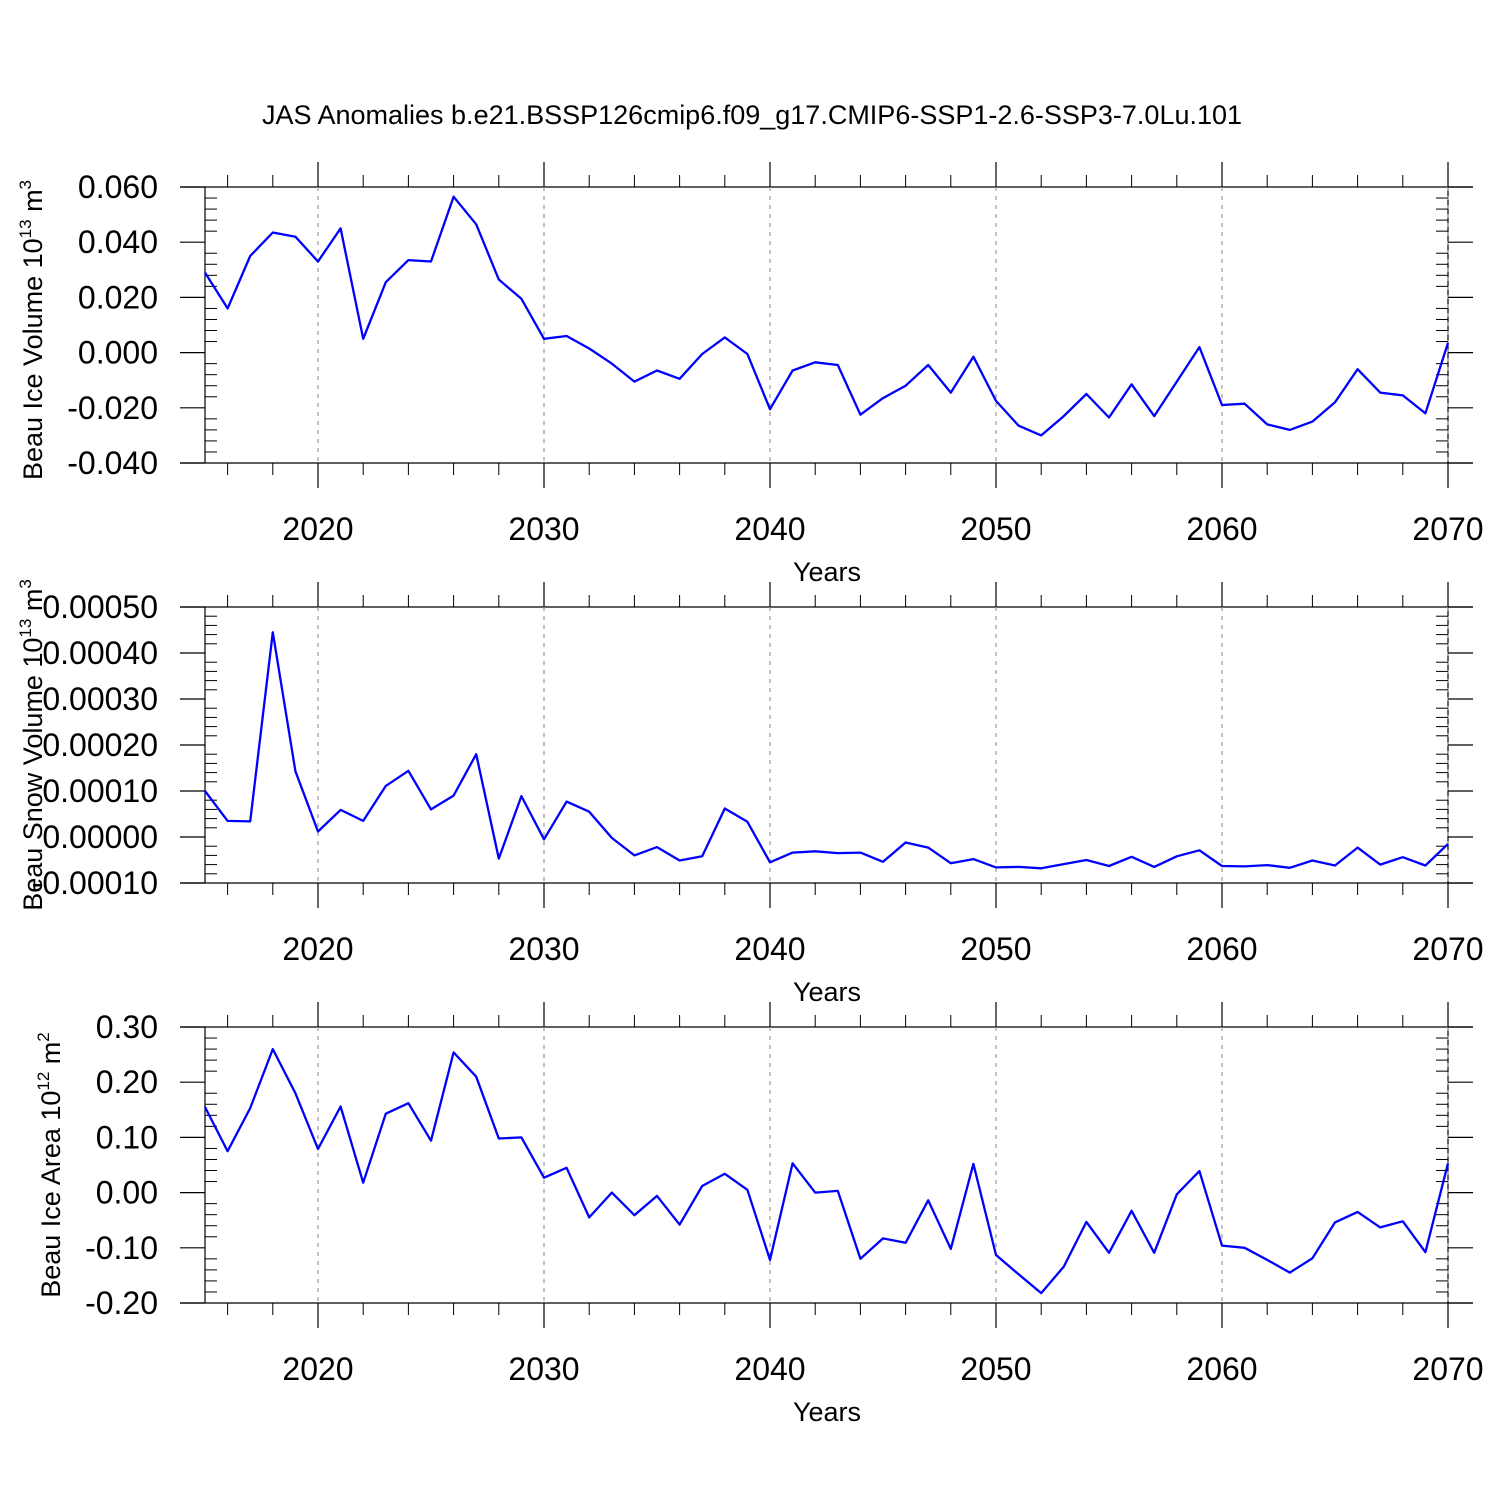 This screenshot has height=1500, width=1500. What do you see at coordinates (112, 463) in the screenshot?
I see `y-tick-label: -0.040` at bounding box center [112, 463].